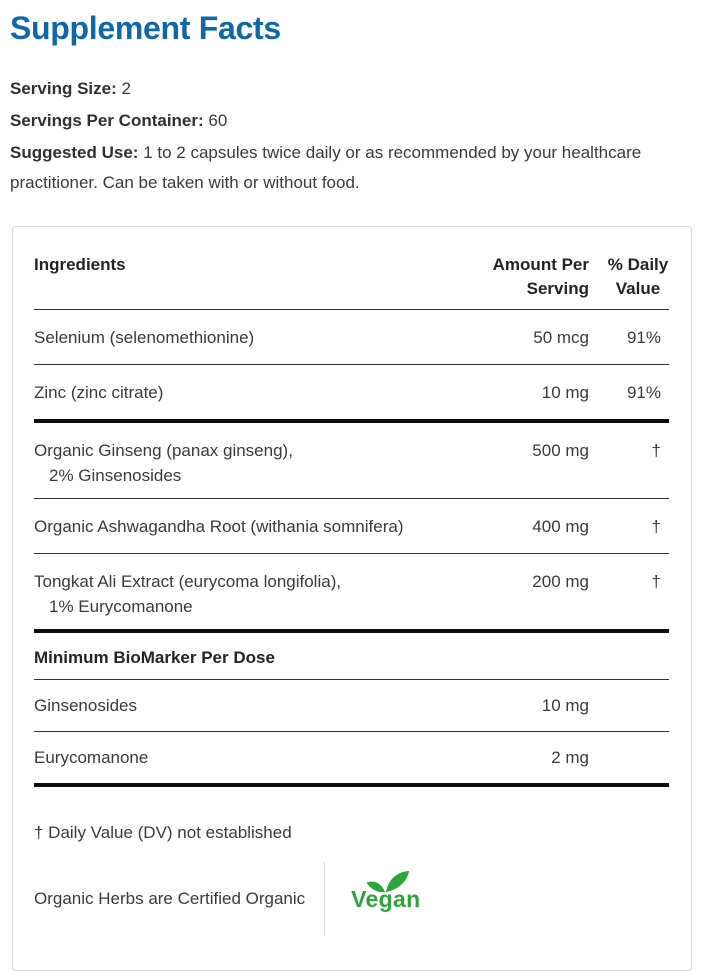 This screenshot has height=971, width=705. What do you see at coordinates (115, 475) in the screenshot?
I see `ingredient-name-sub: 2% Ginsenosides` at bounding box center [115, 475].